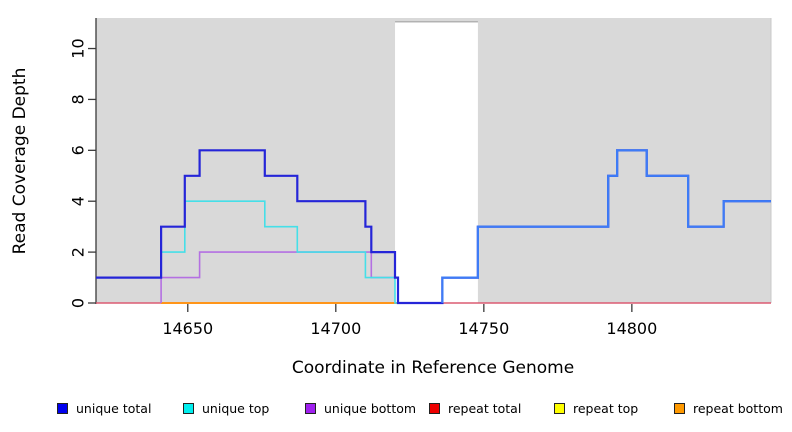  What do you see at coordinates (738, 408) in the screenshot?
I see `legend-label: repeat bottom` at bounding box center [738, 408].